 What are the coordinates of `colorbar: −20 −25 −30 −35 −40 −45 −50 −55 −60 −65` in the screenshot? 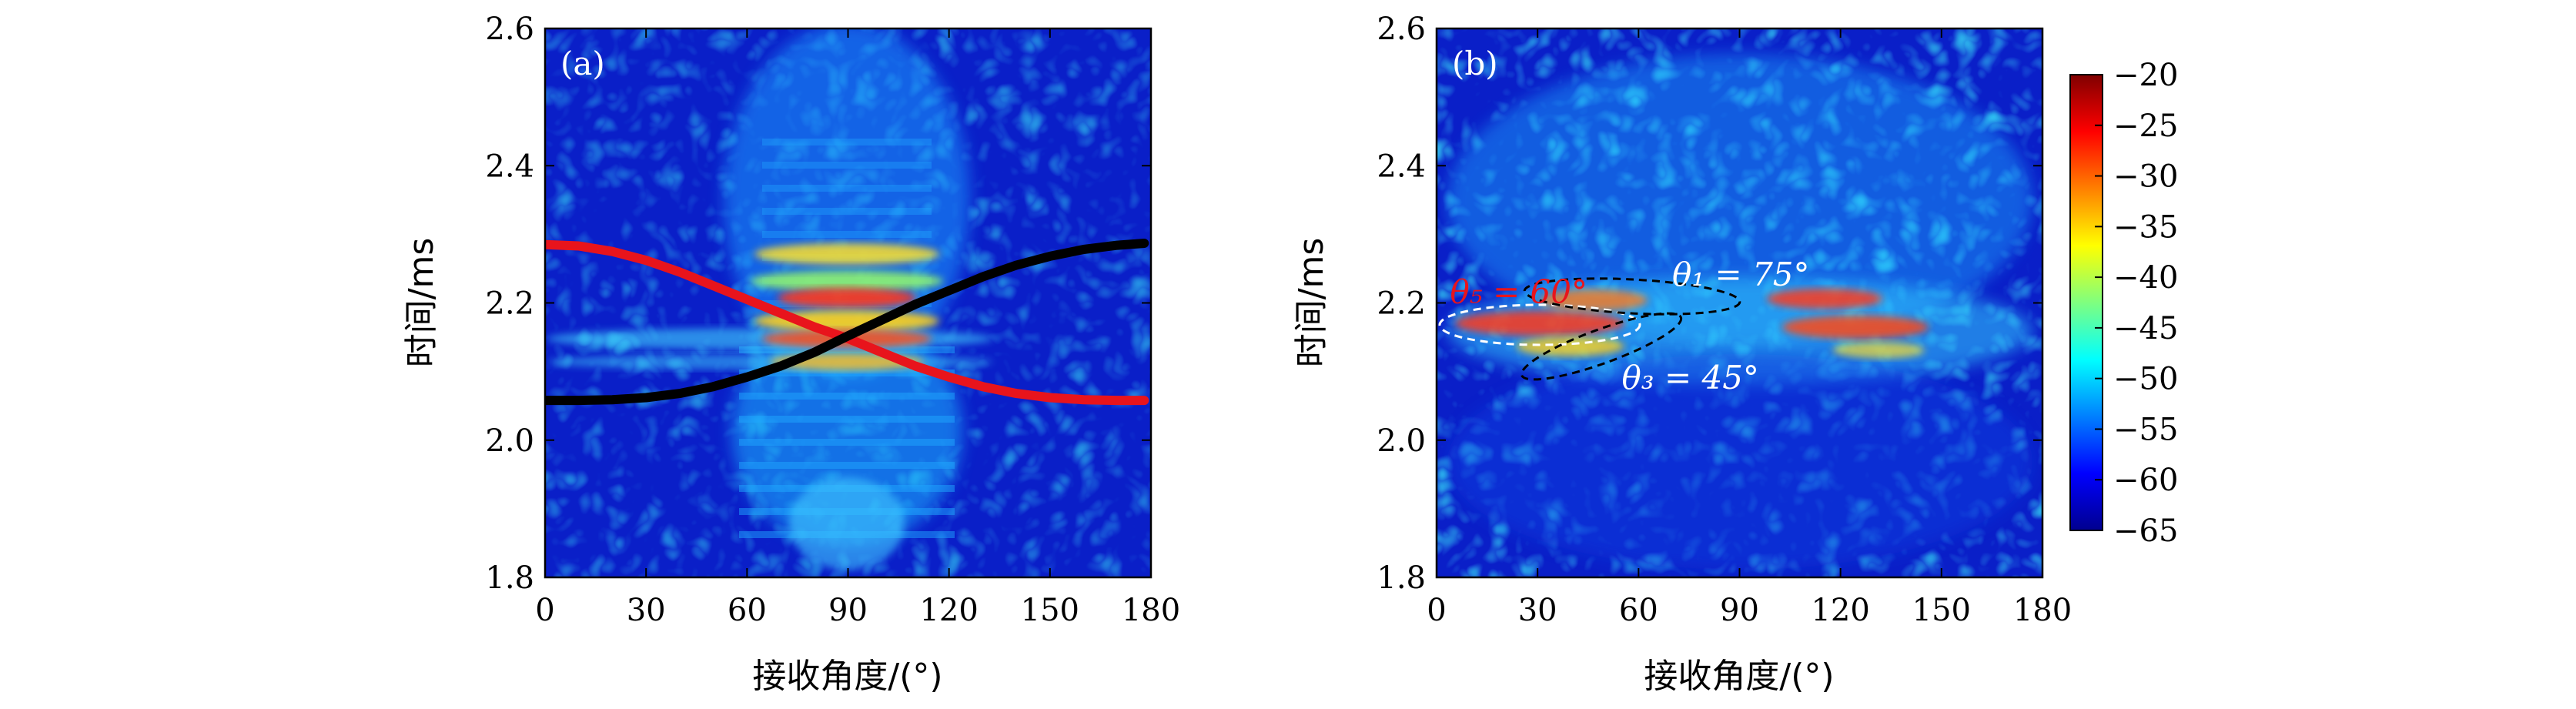 It's located at (2123, 303).